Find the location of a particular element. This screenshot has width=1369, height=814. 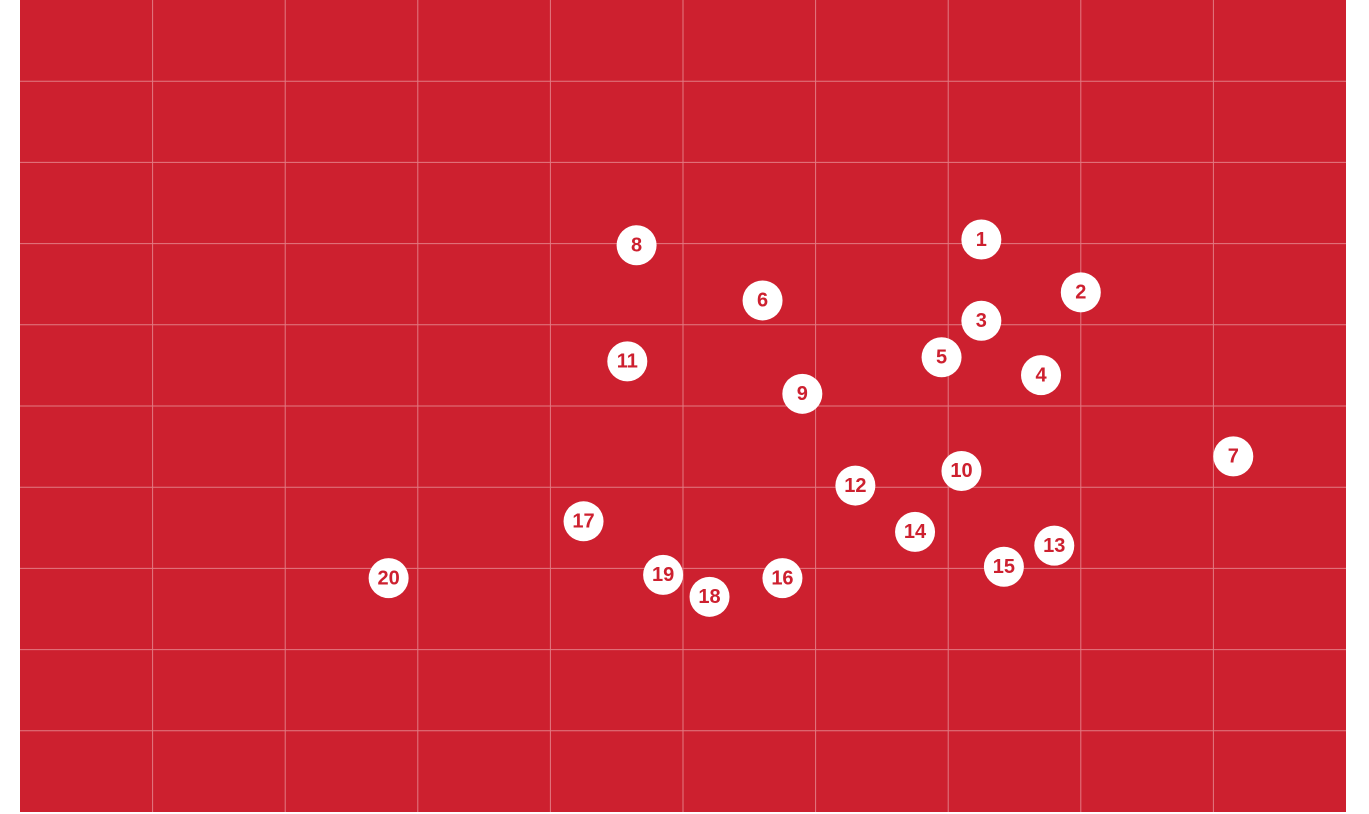

marker-16: 16 is located at coordinates (782, 578).